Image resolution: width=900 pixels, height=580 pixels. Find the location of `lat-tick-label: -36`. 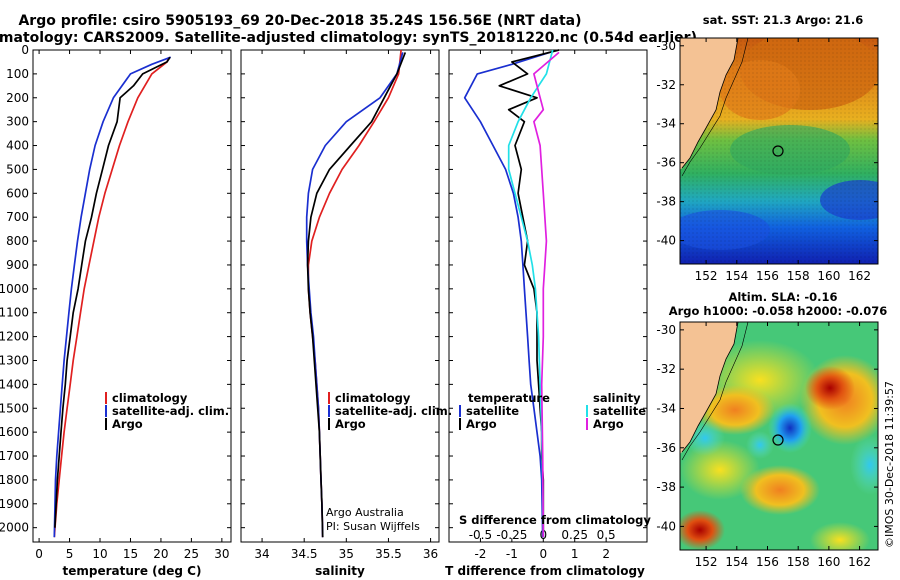

lat-tick-label: -36 is located at coordinates (666, 163).